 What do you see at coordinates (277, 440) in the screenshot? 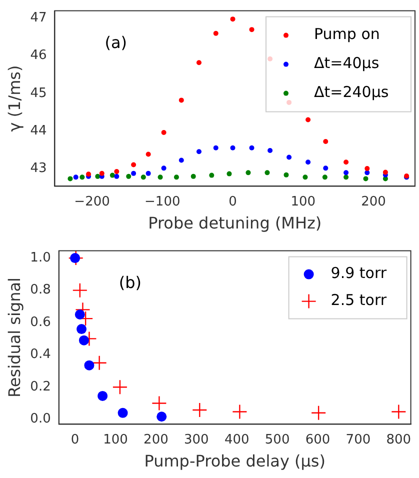
I see `x-tick-label: 500` at bounding box center [277, 440].